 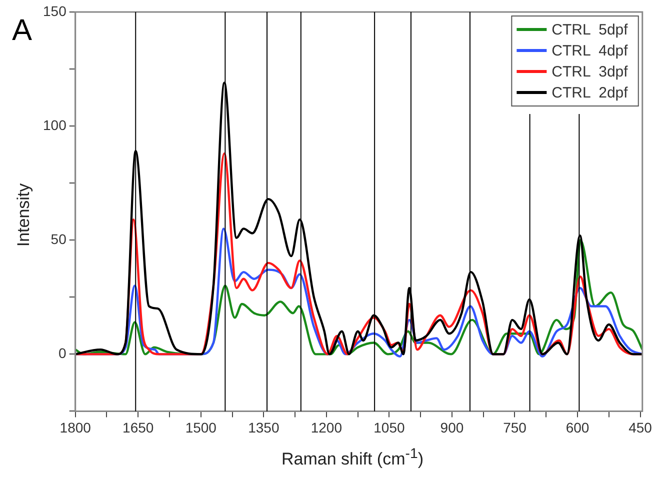 What do you see at coordinates (58, 238) in the screenshot?
I see `y-tick-label: 50` at bounding box center [58, 238].